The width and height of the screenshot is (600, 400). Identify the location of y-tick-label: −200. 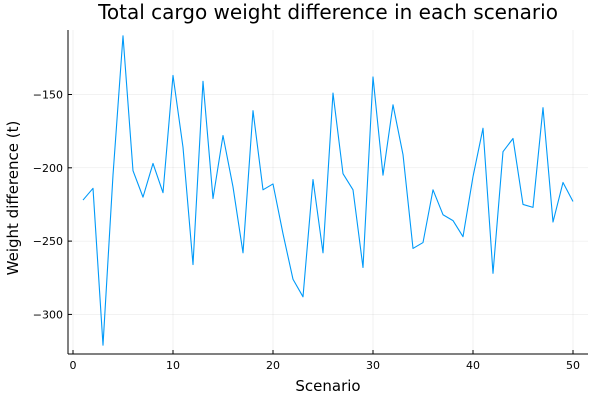
(48, 168).